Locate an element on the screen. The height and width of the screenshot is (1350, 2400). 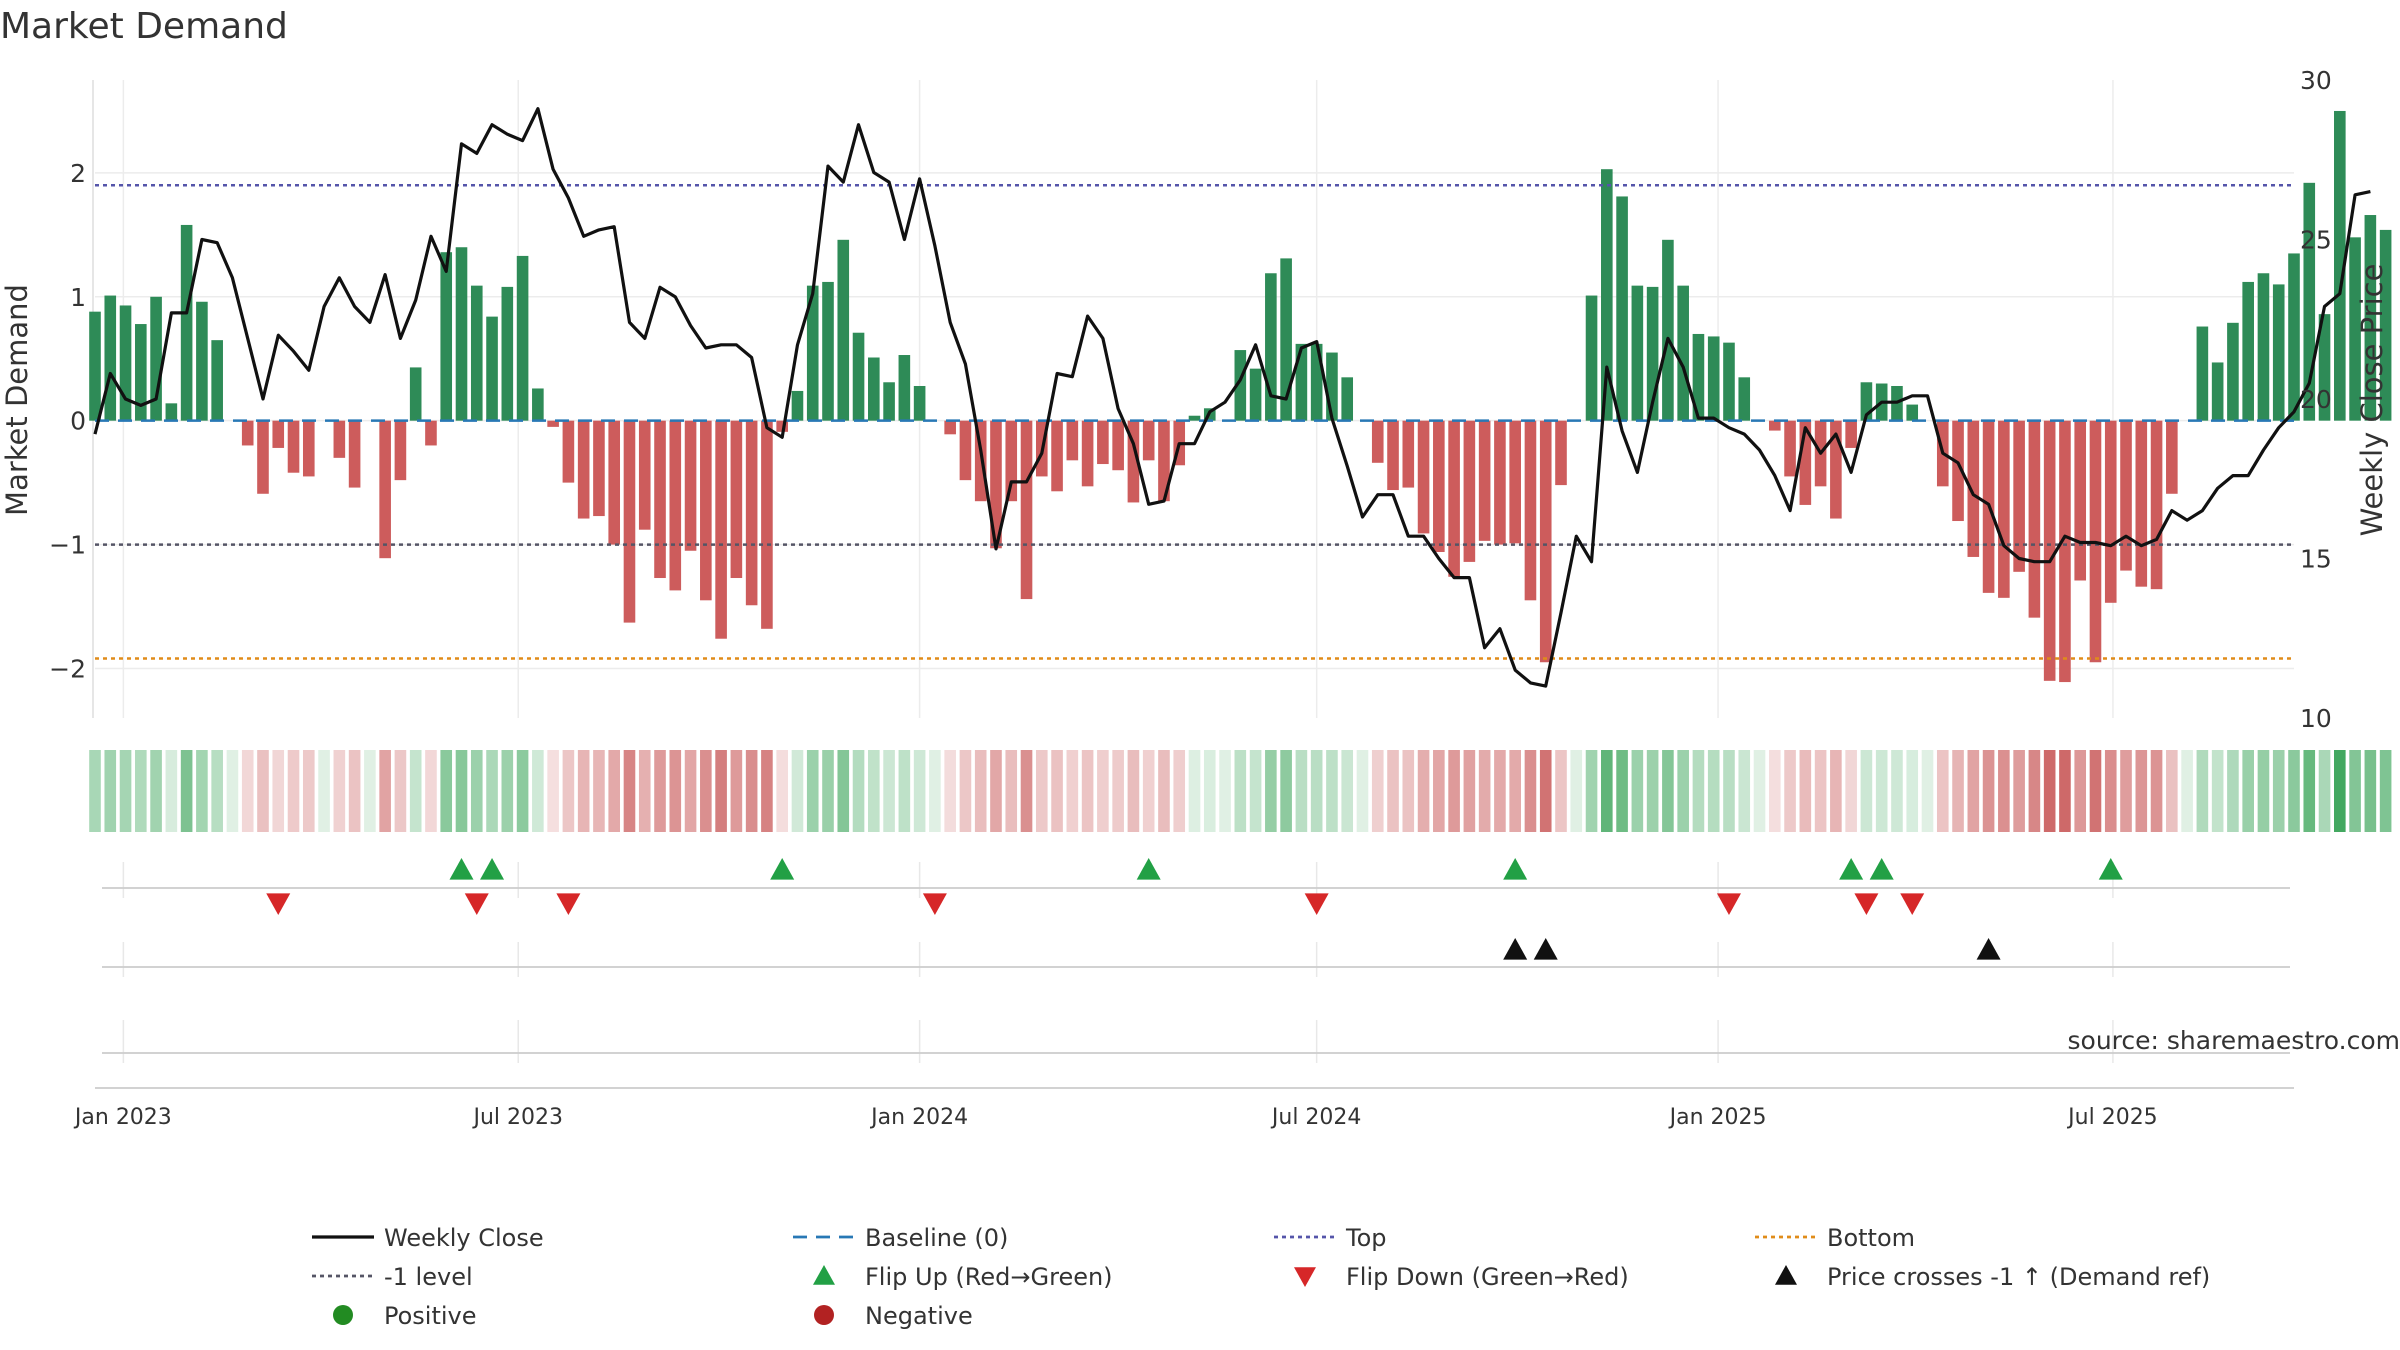
x-tick-label: Jan 2024 is located at coordinates (918, 1117).